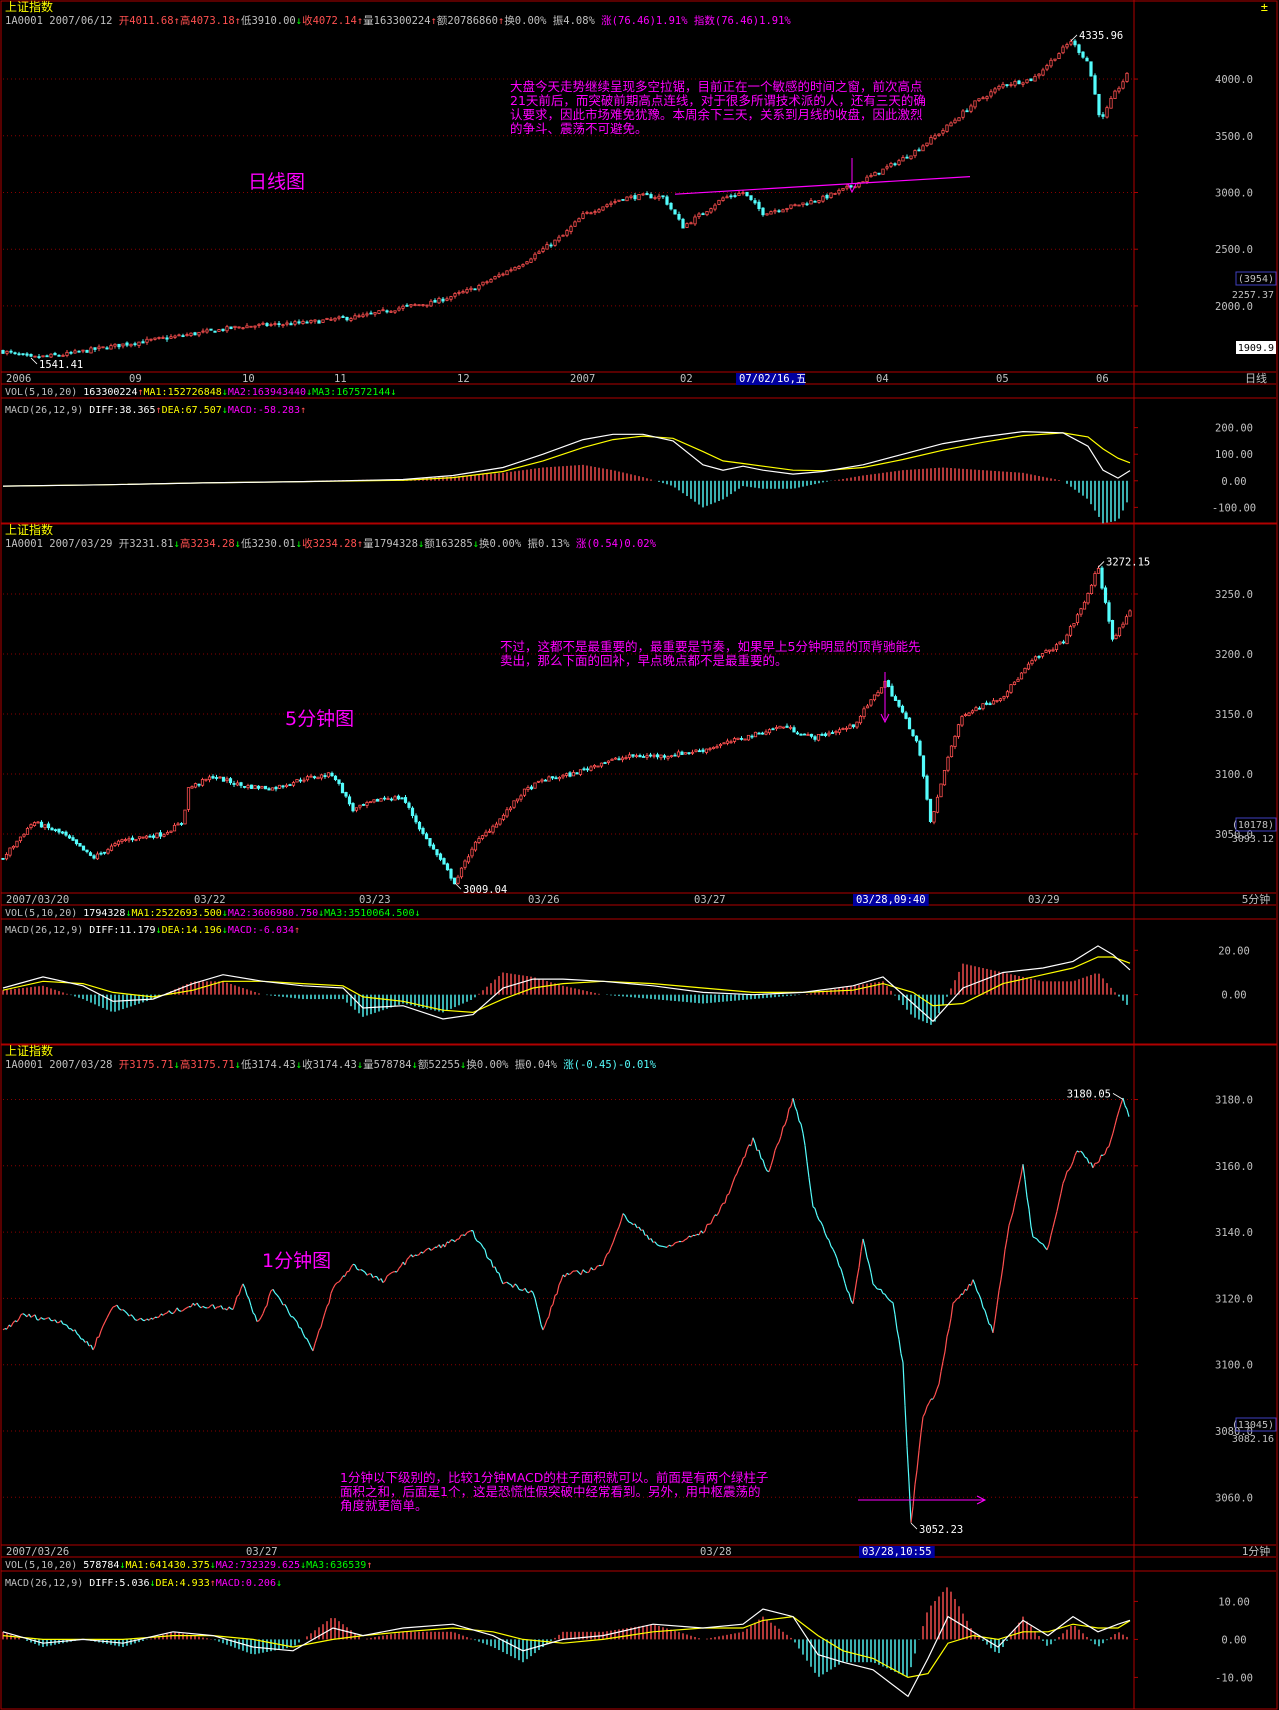 The width and height of the screenshot is (1279, 1710). What do you see at coordinates (1234, 1101) in the screenshot?
I see `y-tick-label: 3180.0` at bounding box center [1234, 1101].